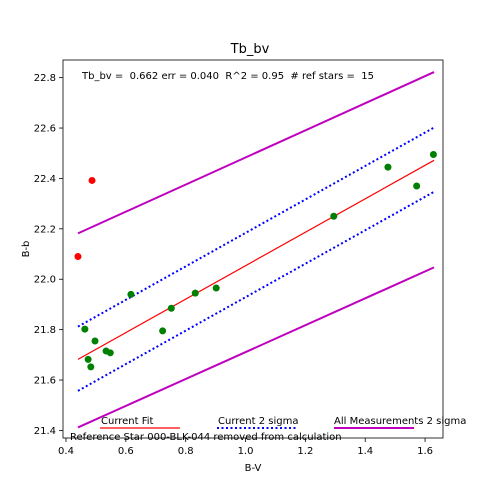  Describe the element at coordinates (45, 229) in the screenshot. I see `y-tick-label: 22.2` at that location.